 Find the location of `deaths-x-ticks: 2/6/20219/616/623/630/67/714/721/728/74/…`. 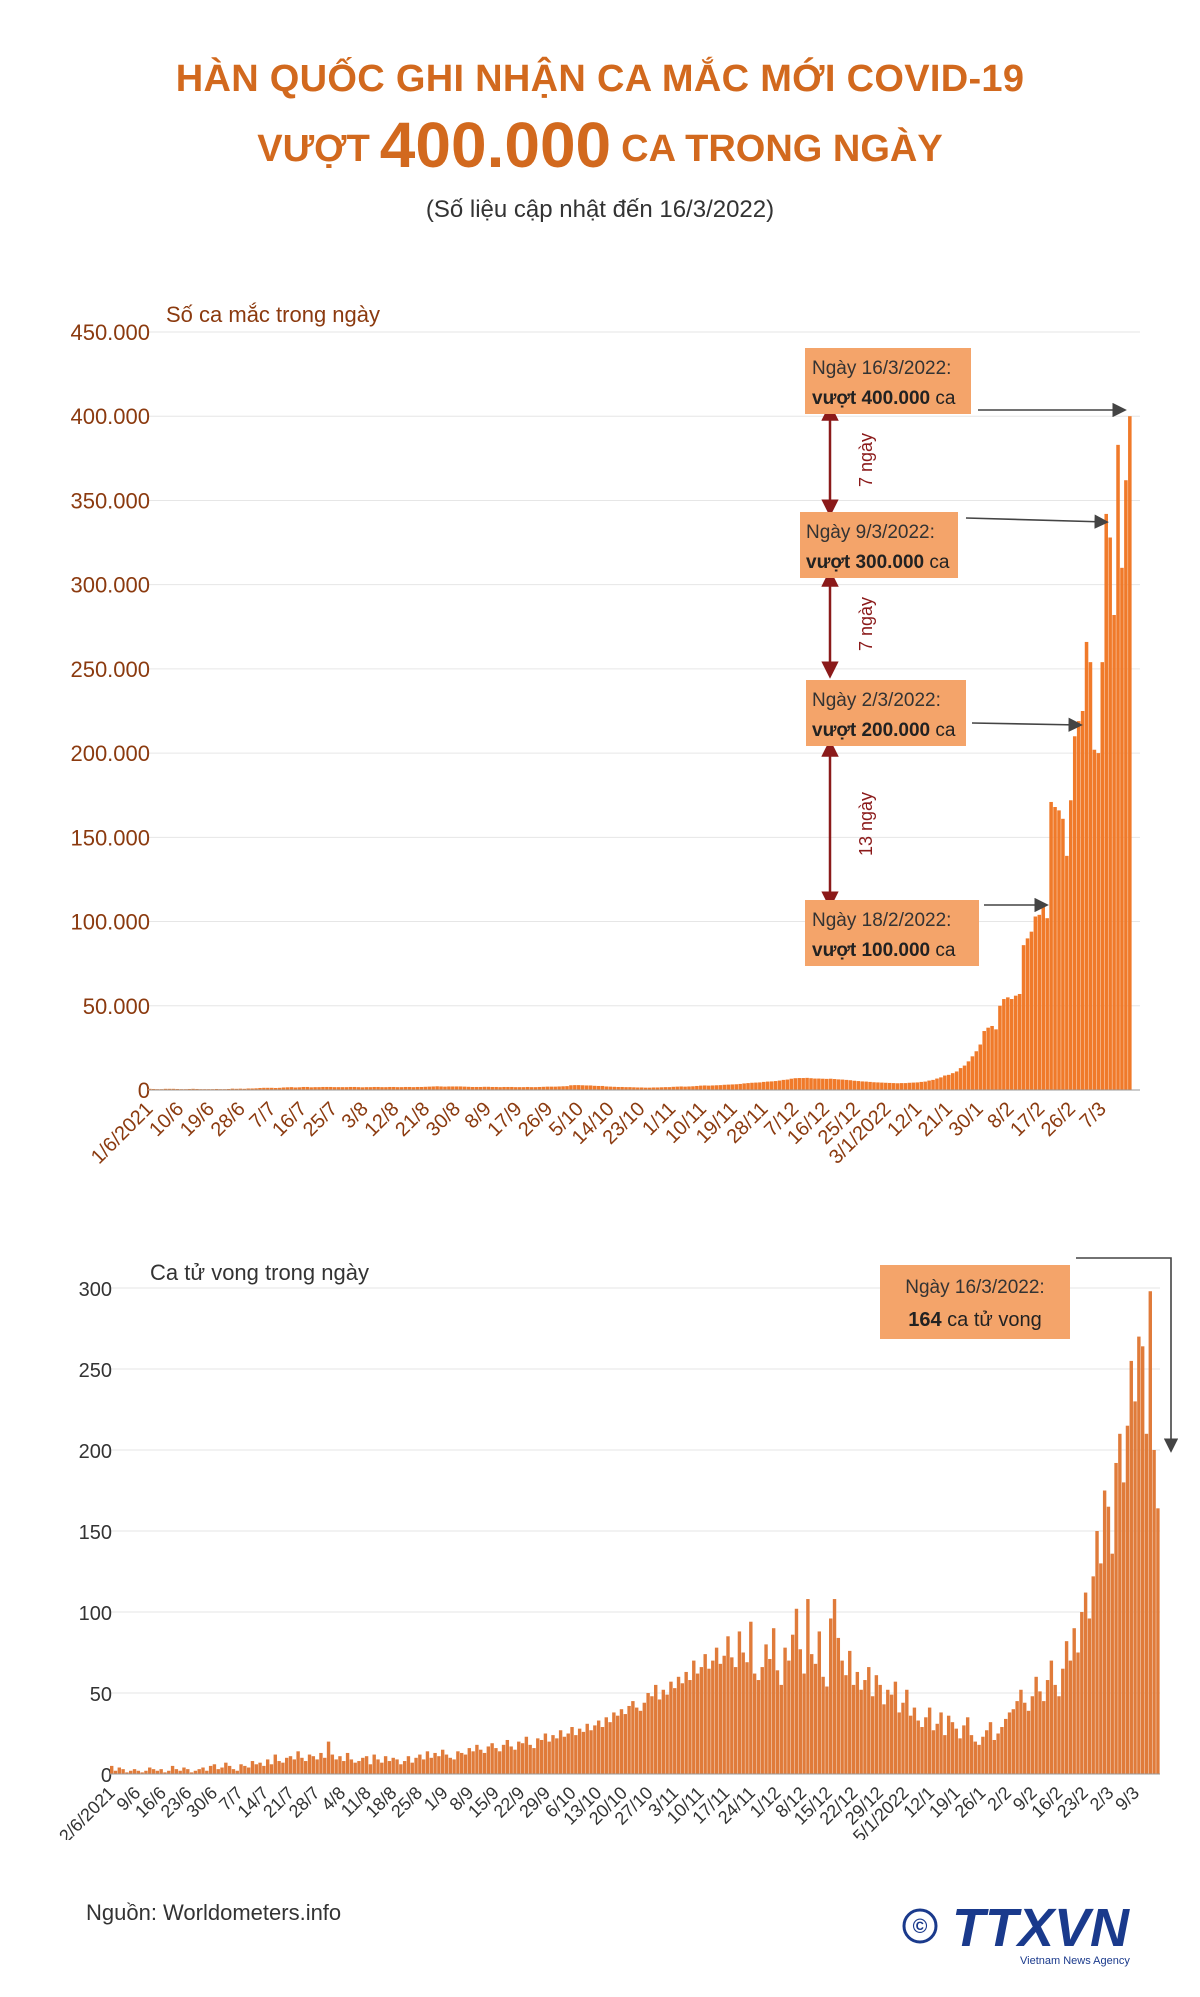

deaths-x-ticks: 2/6/20219/616/623/630/67/714/721/728/74/… is located at coordinates (599, 1811).